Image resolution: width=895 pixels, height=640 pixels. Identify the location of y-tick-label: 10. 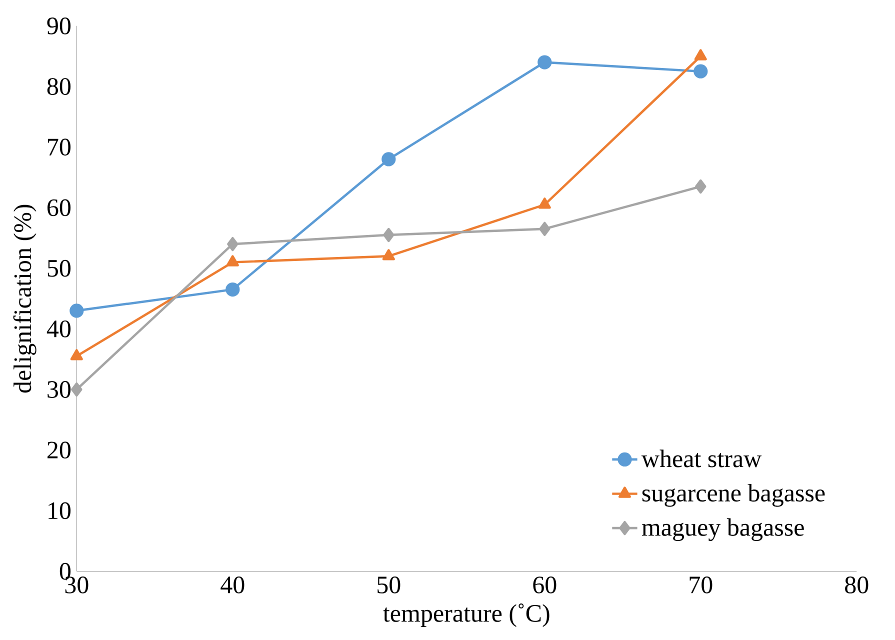
(59, 511).